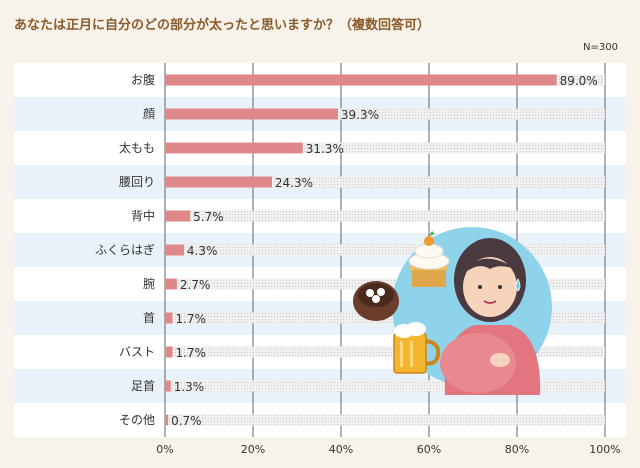 The height and width of the screenshot is (468, 640). I want to click on value-label: 24.3%, so click(294, 183).